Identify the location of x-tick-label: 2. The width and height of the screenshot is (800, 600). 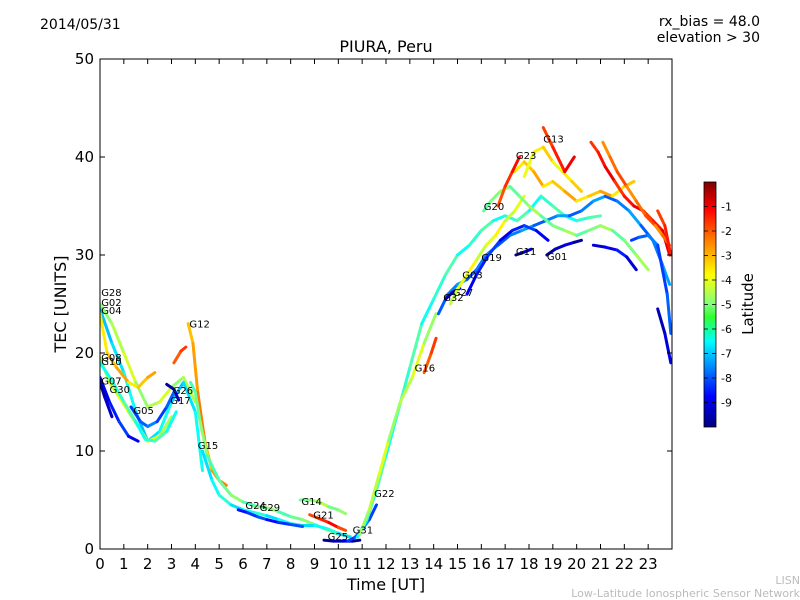
(148, 564).